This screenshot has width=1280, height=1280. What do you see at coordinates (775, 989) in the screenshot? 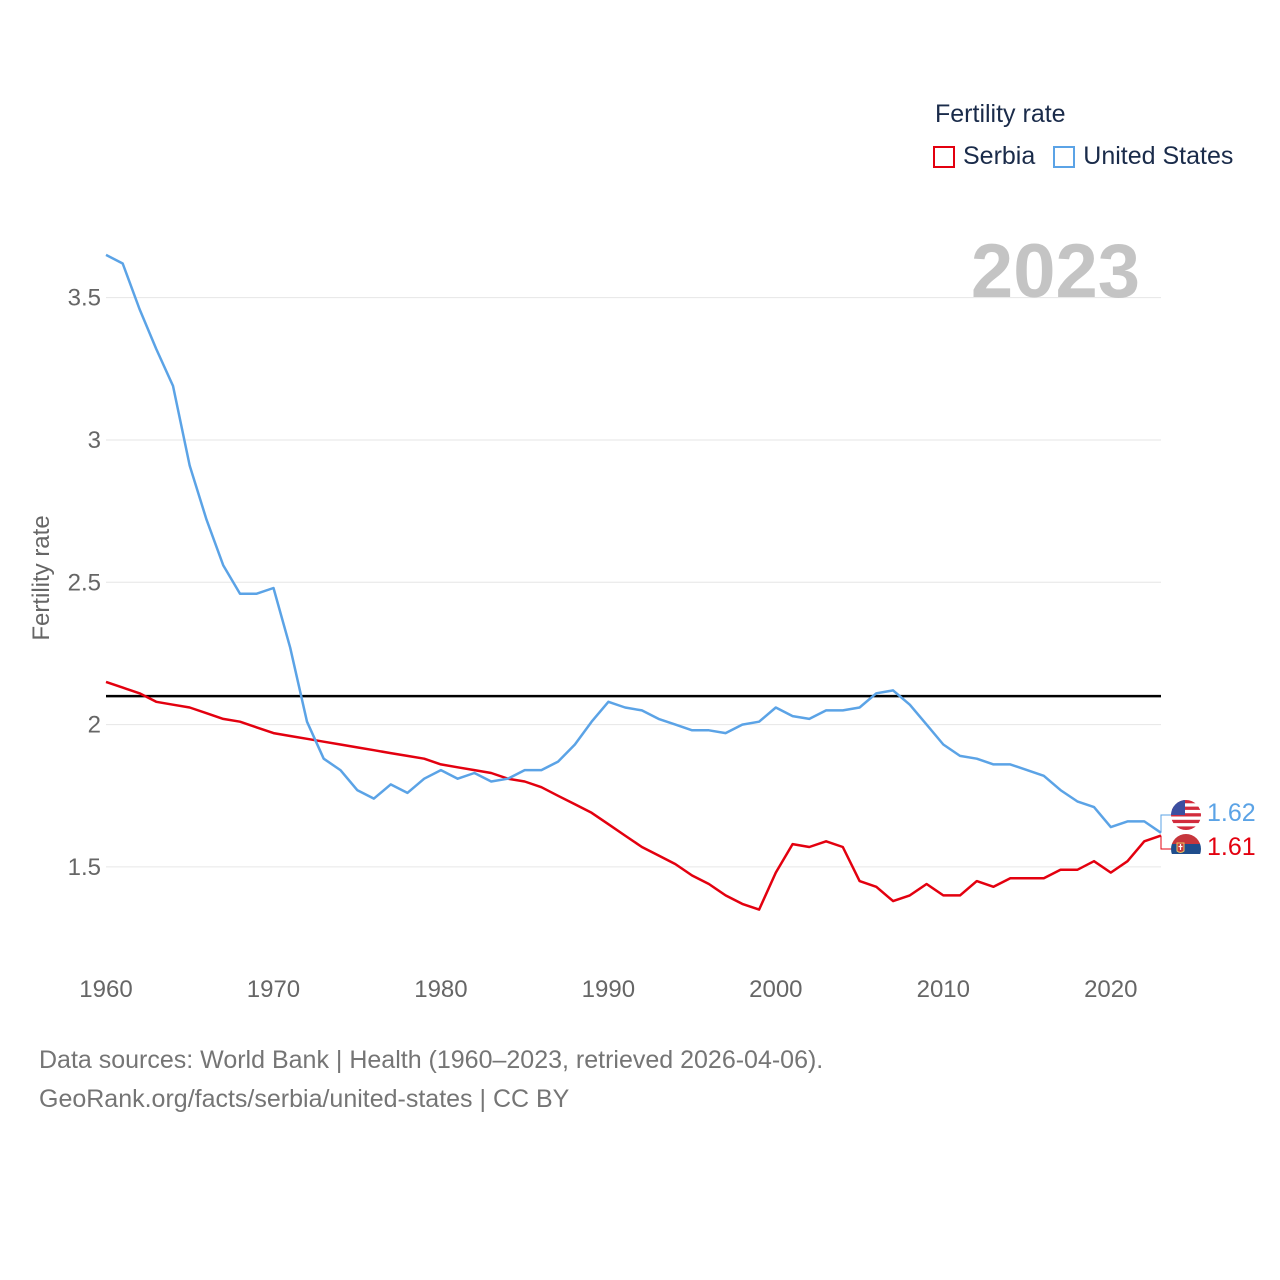
I see `x-tick-label: 2000` at bounding box center [775, 989].